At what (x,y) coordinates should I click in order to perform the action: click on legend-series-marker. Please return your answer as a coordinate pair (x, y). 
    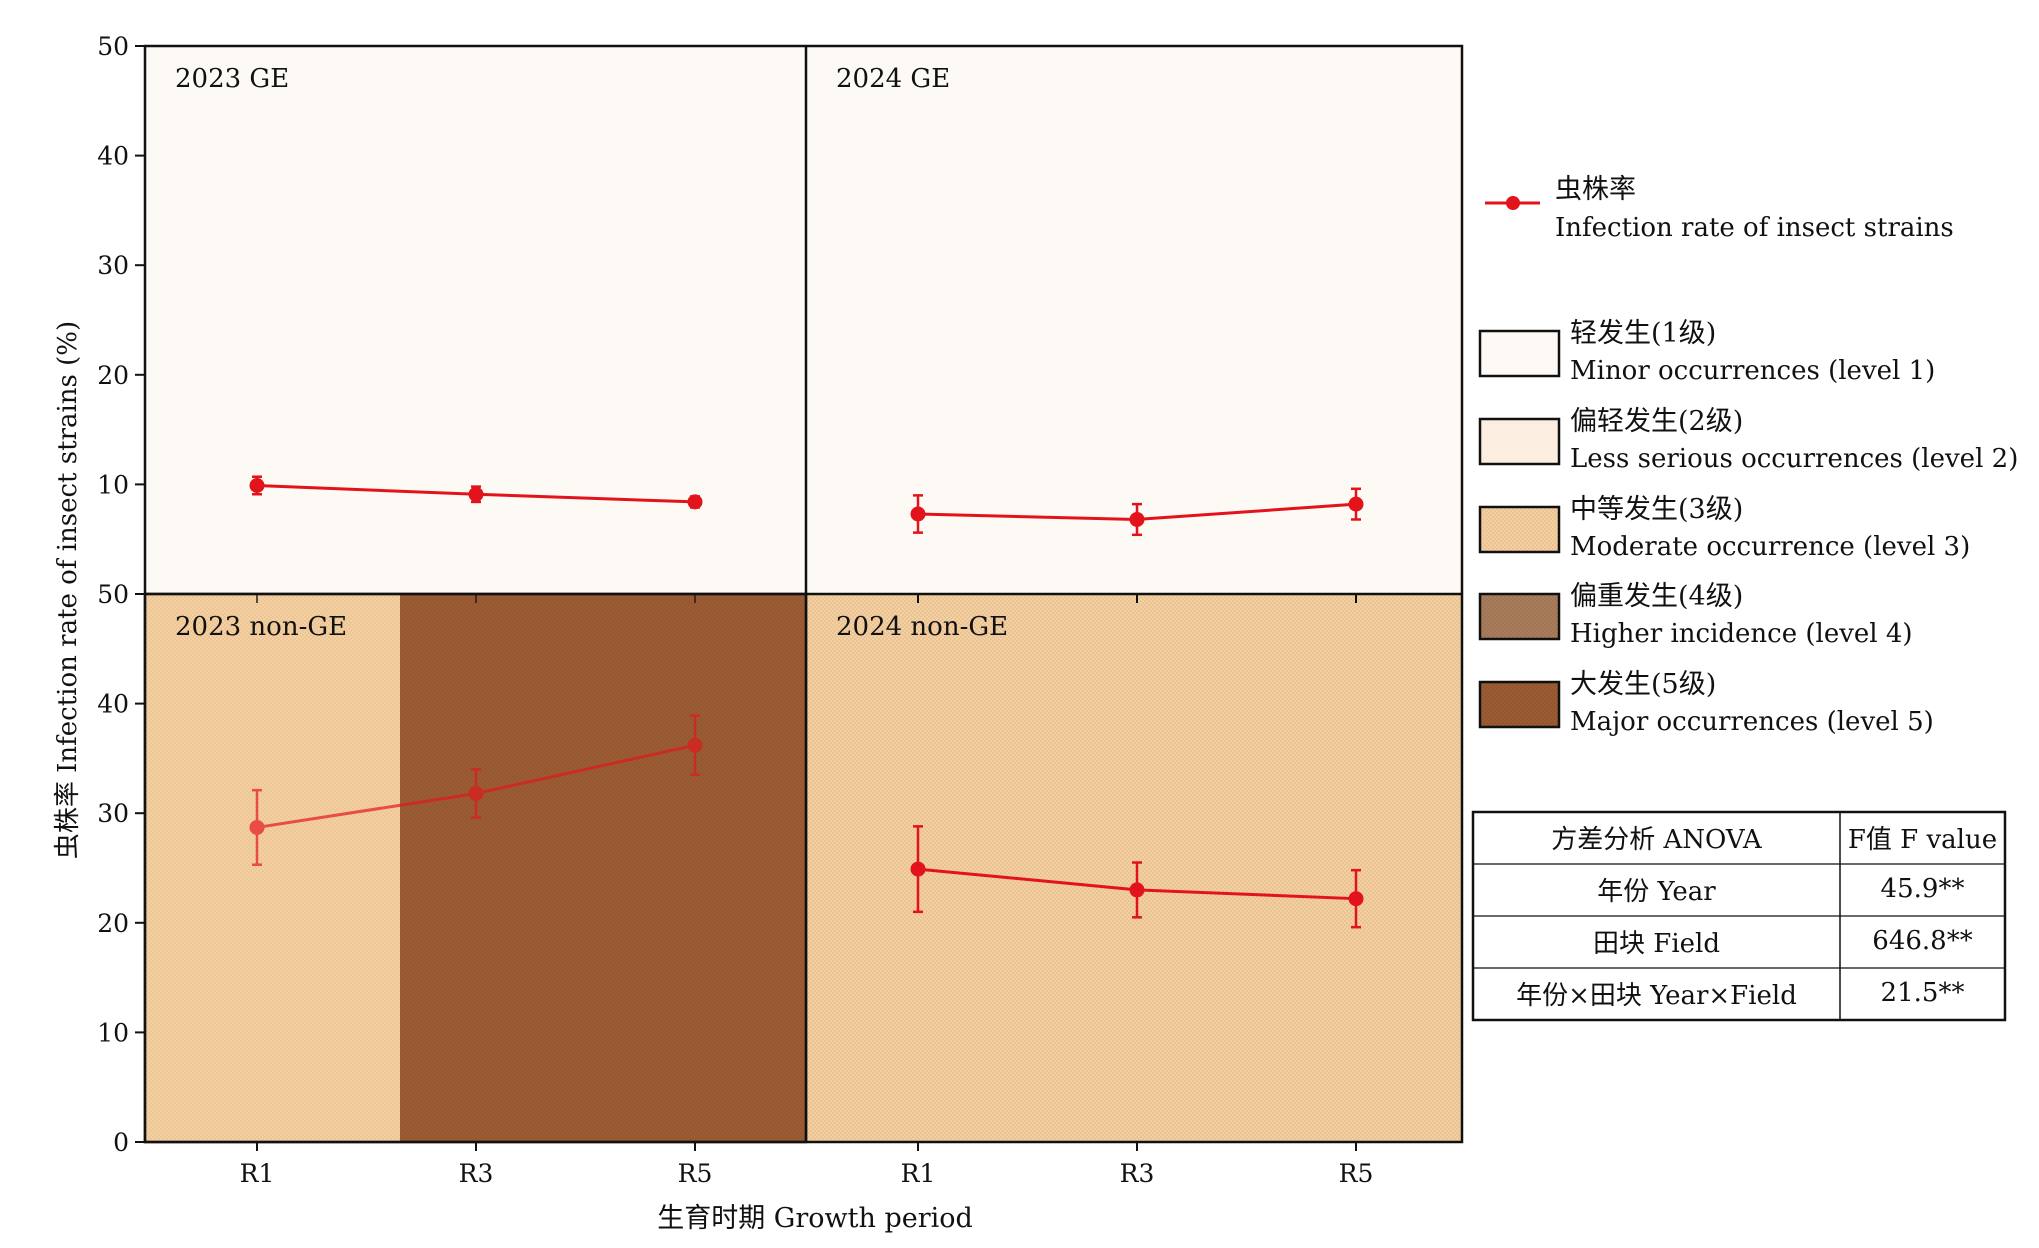
    Looking at the image, I should click on (1513, 203).